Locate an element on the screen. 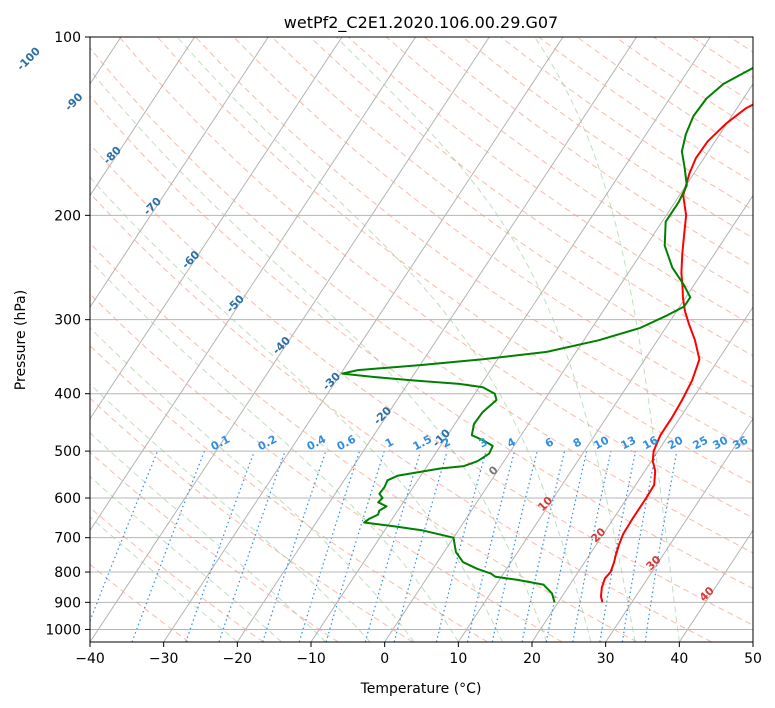 The width and height of the screenshot is (775, 708). x-tick-label: −10 is located at coordinates (311, 659).